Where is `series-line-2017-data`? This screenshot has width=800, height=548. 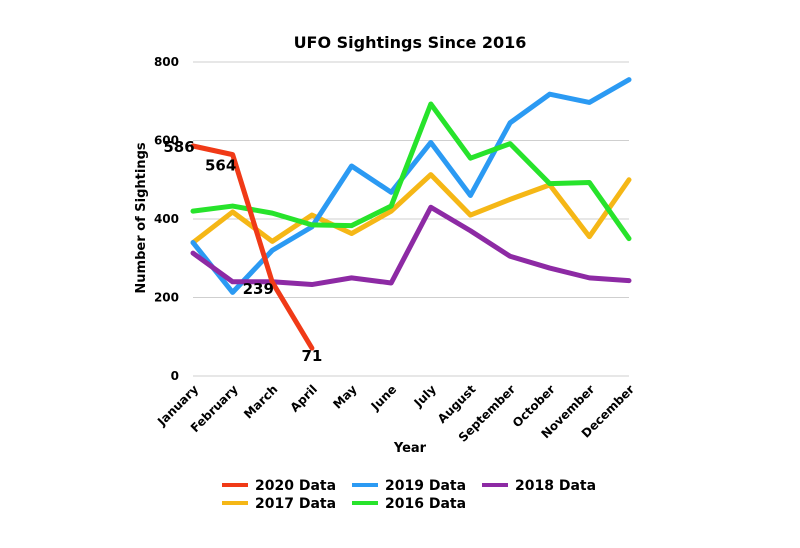
series-line-2017-data is located at coordinates (411, 209).